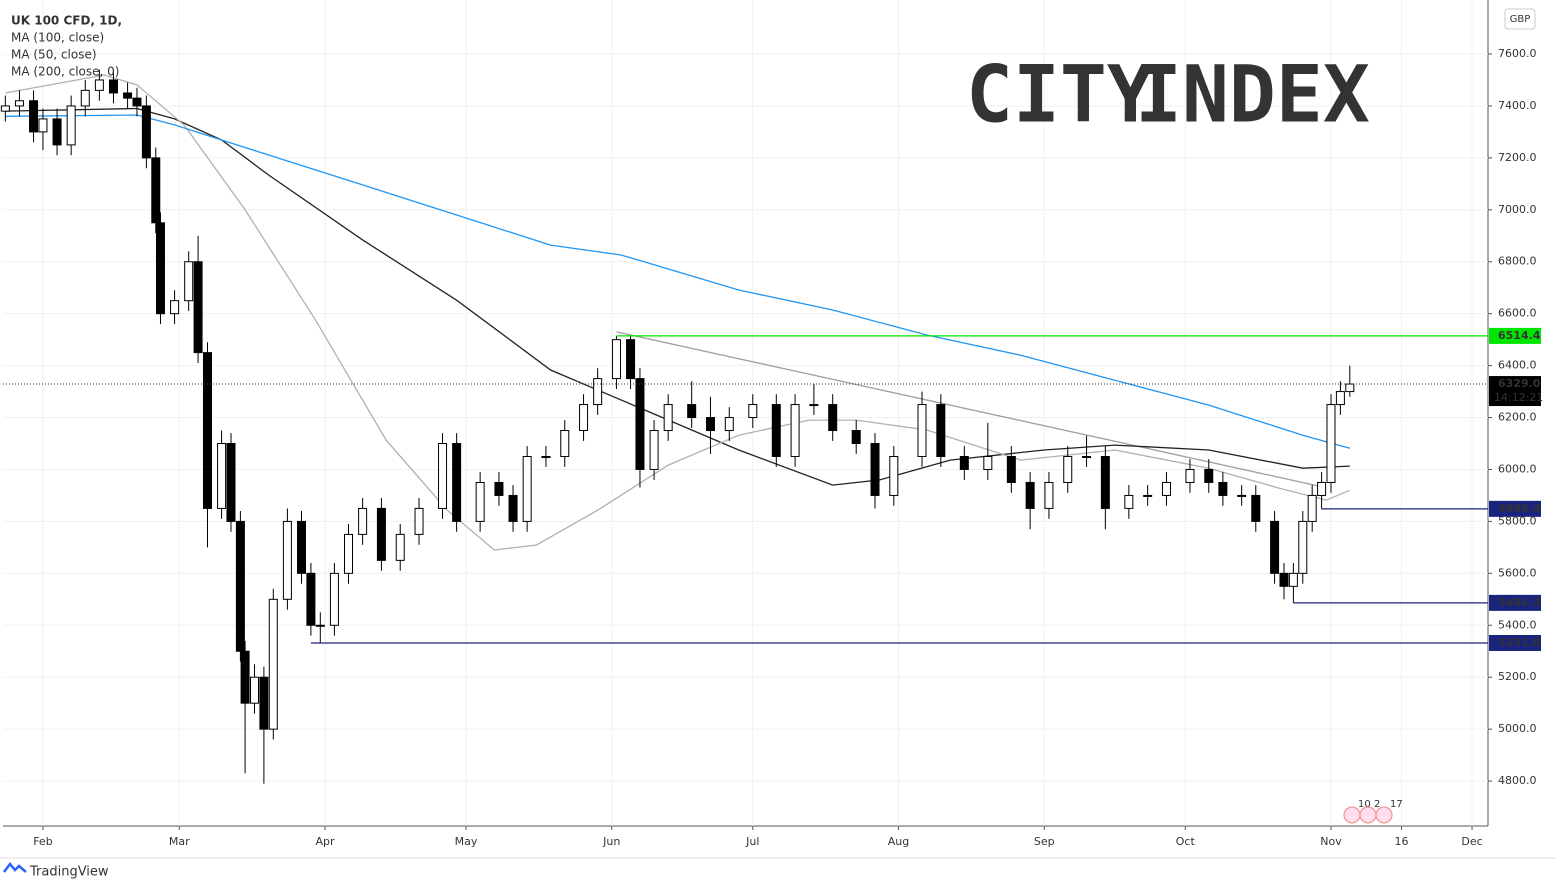  Describe the element at coordinates (1396, 804) in the screenshot. I see `event-label: 17` at that location.